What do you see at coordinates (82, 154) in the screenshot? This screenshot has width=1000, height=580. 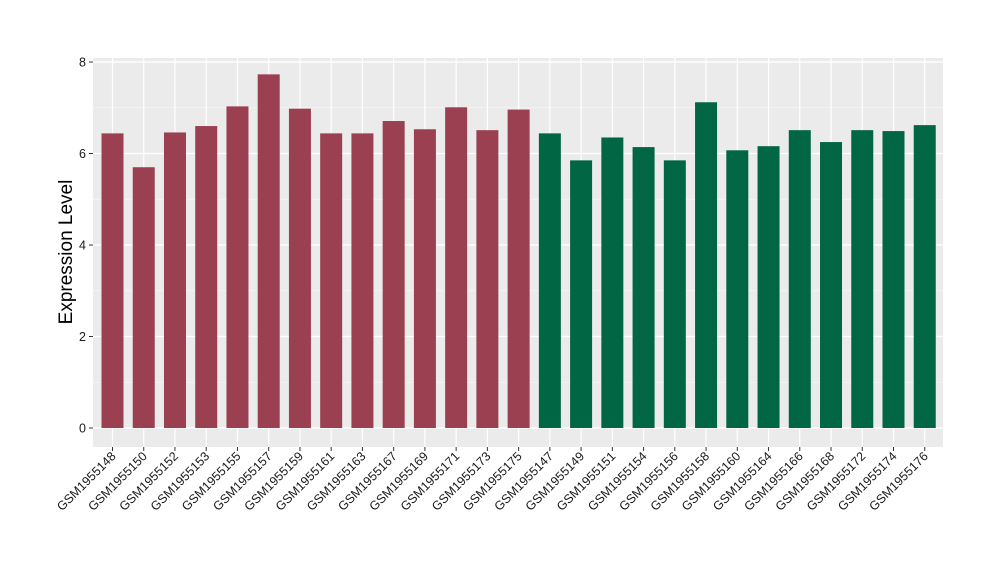 I see `y-tick-label: 6` at bounding box center [82, 154].